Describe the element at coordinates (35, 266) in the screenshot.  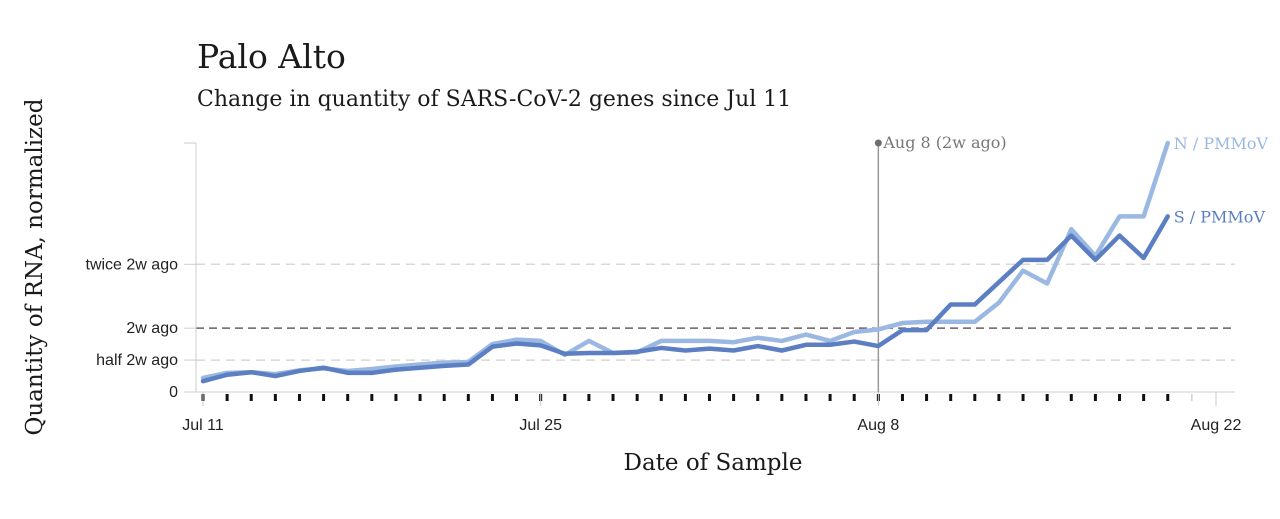
I see `y-axis-title: Quantity of RNA, normalized` at that location.